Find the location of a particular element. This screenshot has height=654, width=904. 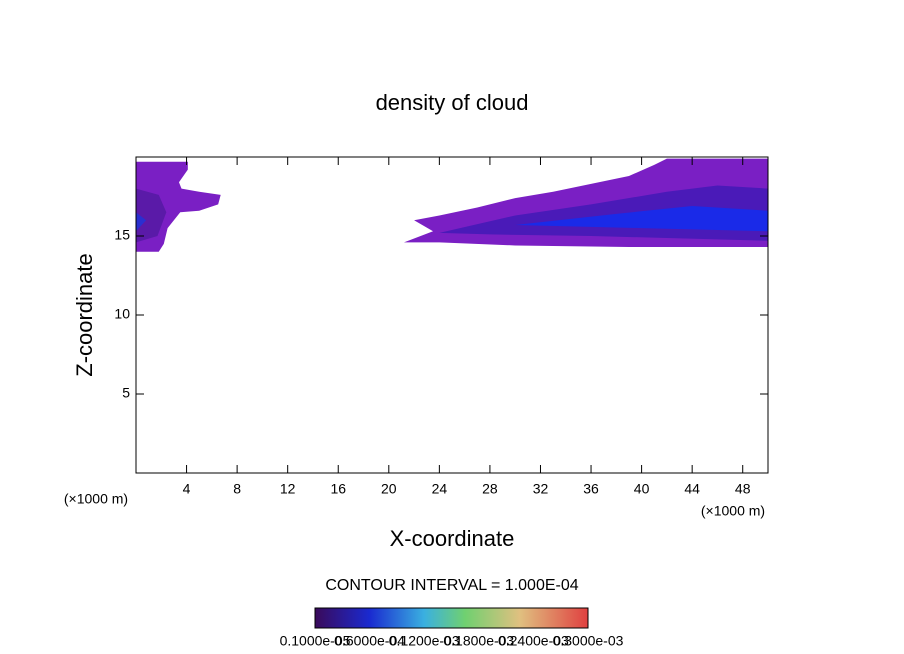

y-unit: (×1000 m) is located at coordinates (733, 511).